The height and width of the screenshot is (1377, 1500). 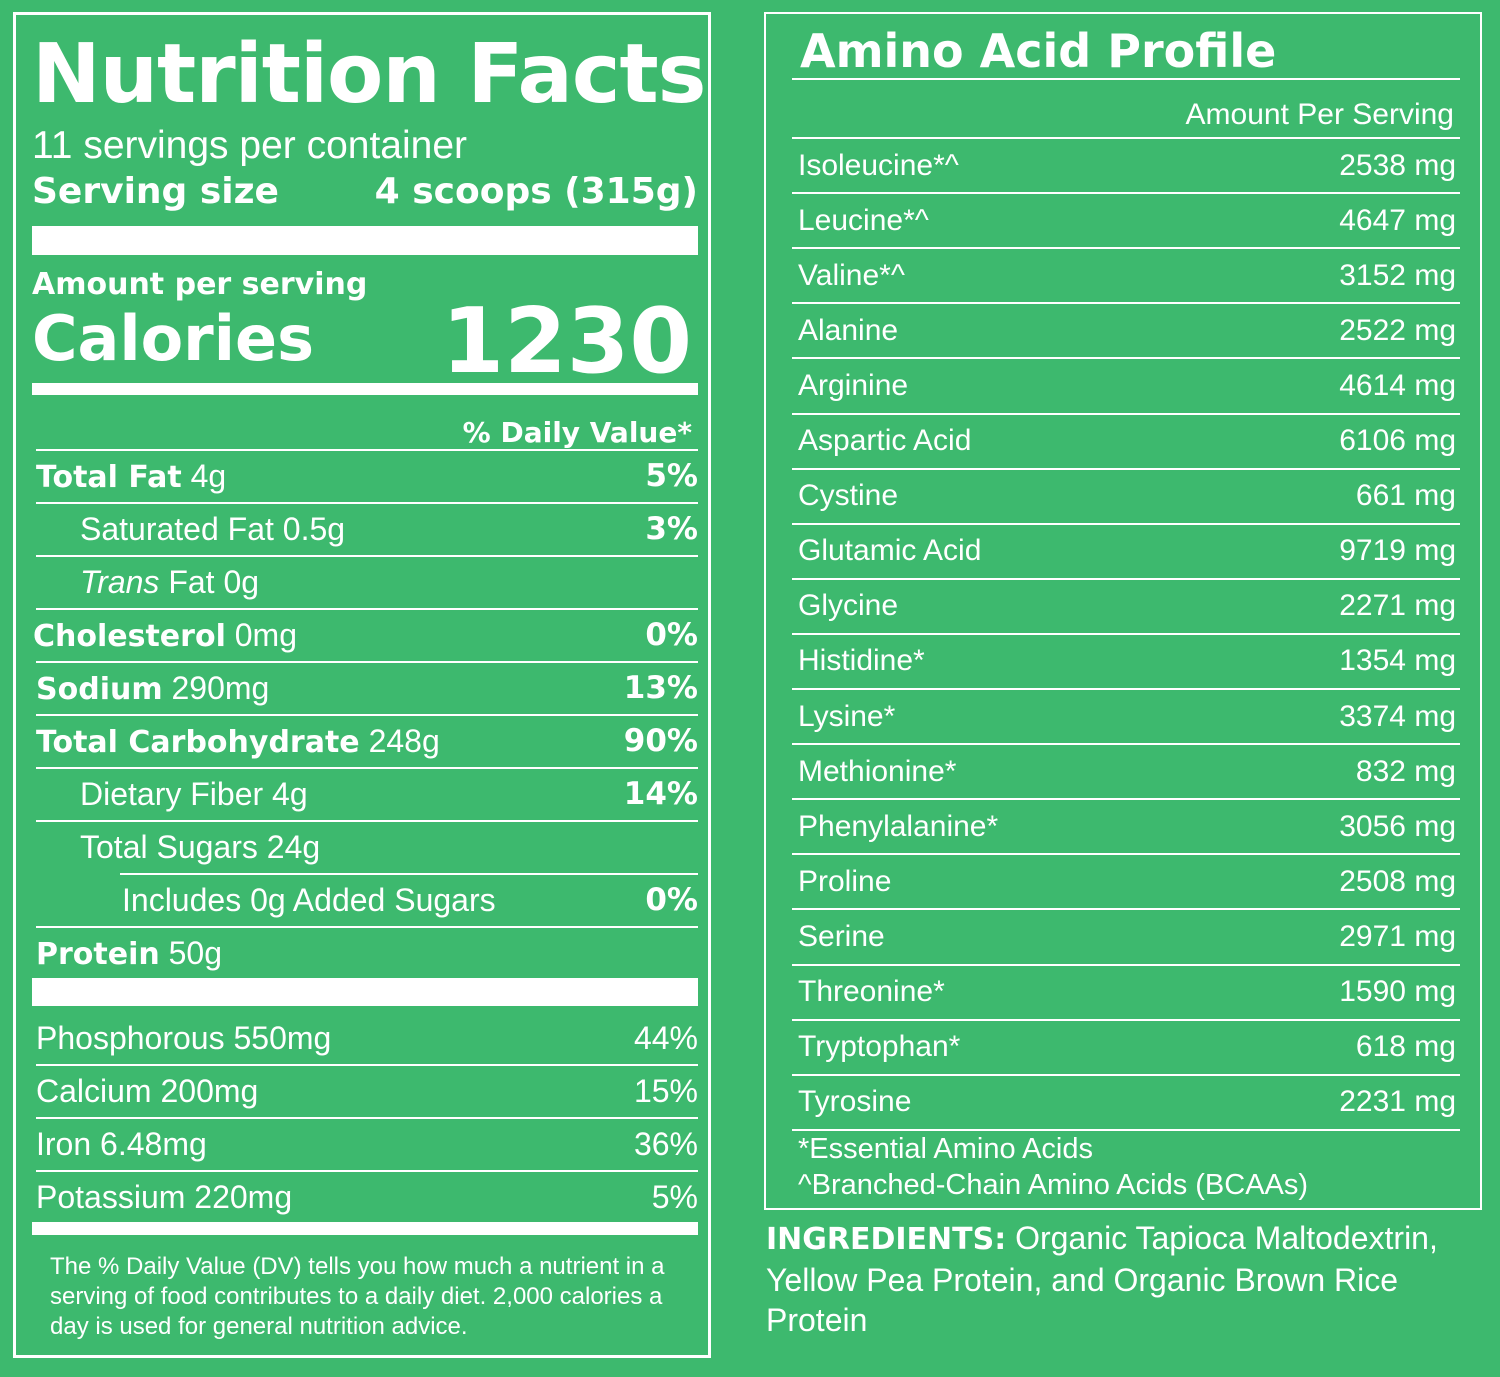 What do you see at coordinates (1397, 330) in the screenshot?
I see `amino-acid-amount: 2522 mg` at bounding box center [1397, 330].